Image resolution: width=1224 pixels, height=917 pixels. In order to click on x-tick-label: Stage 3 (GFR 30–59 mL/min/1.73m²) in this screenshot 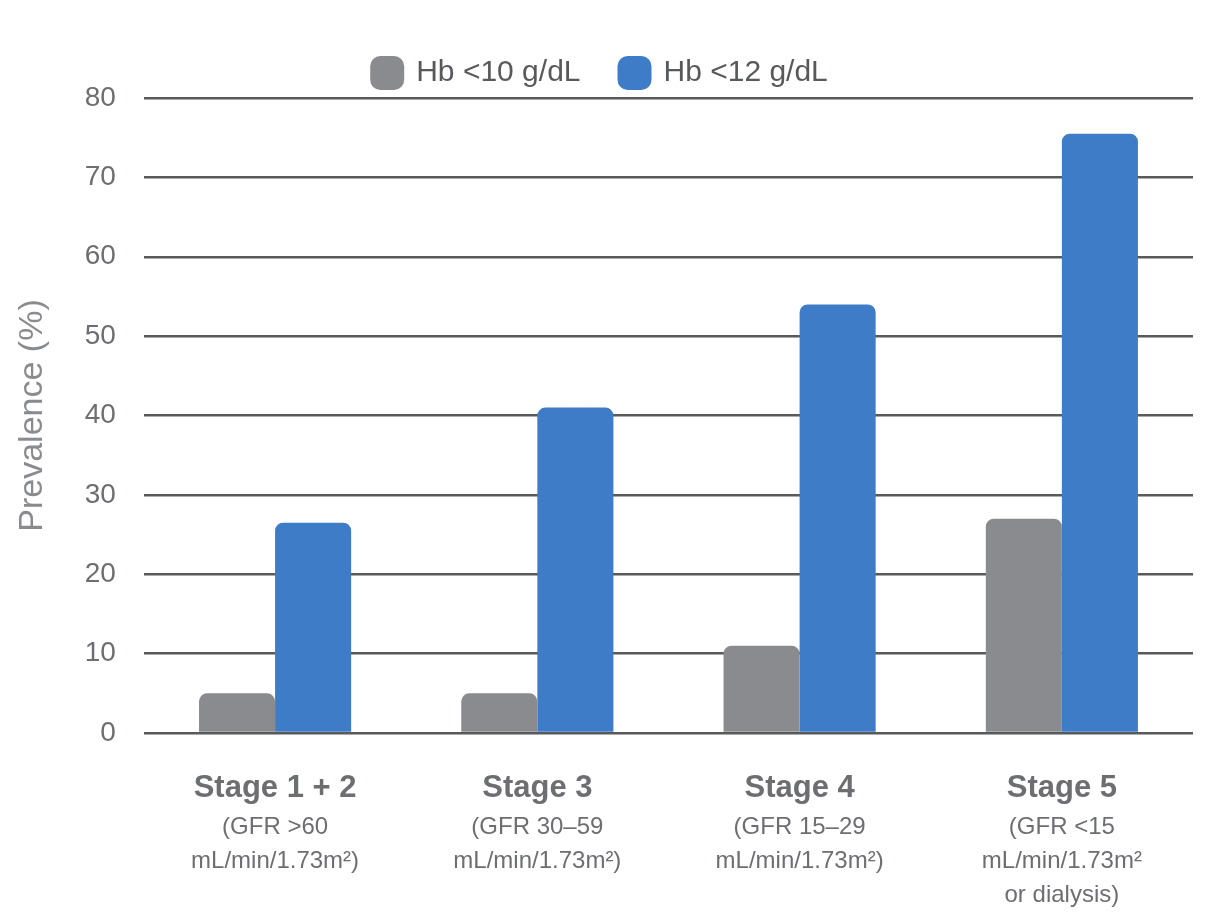, I will do `click(537, 821)`.